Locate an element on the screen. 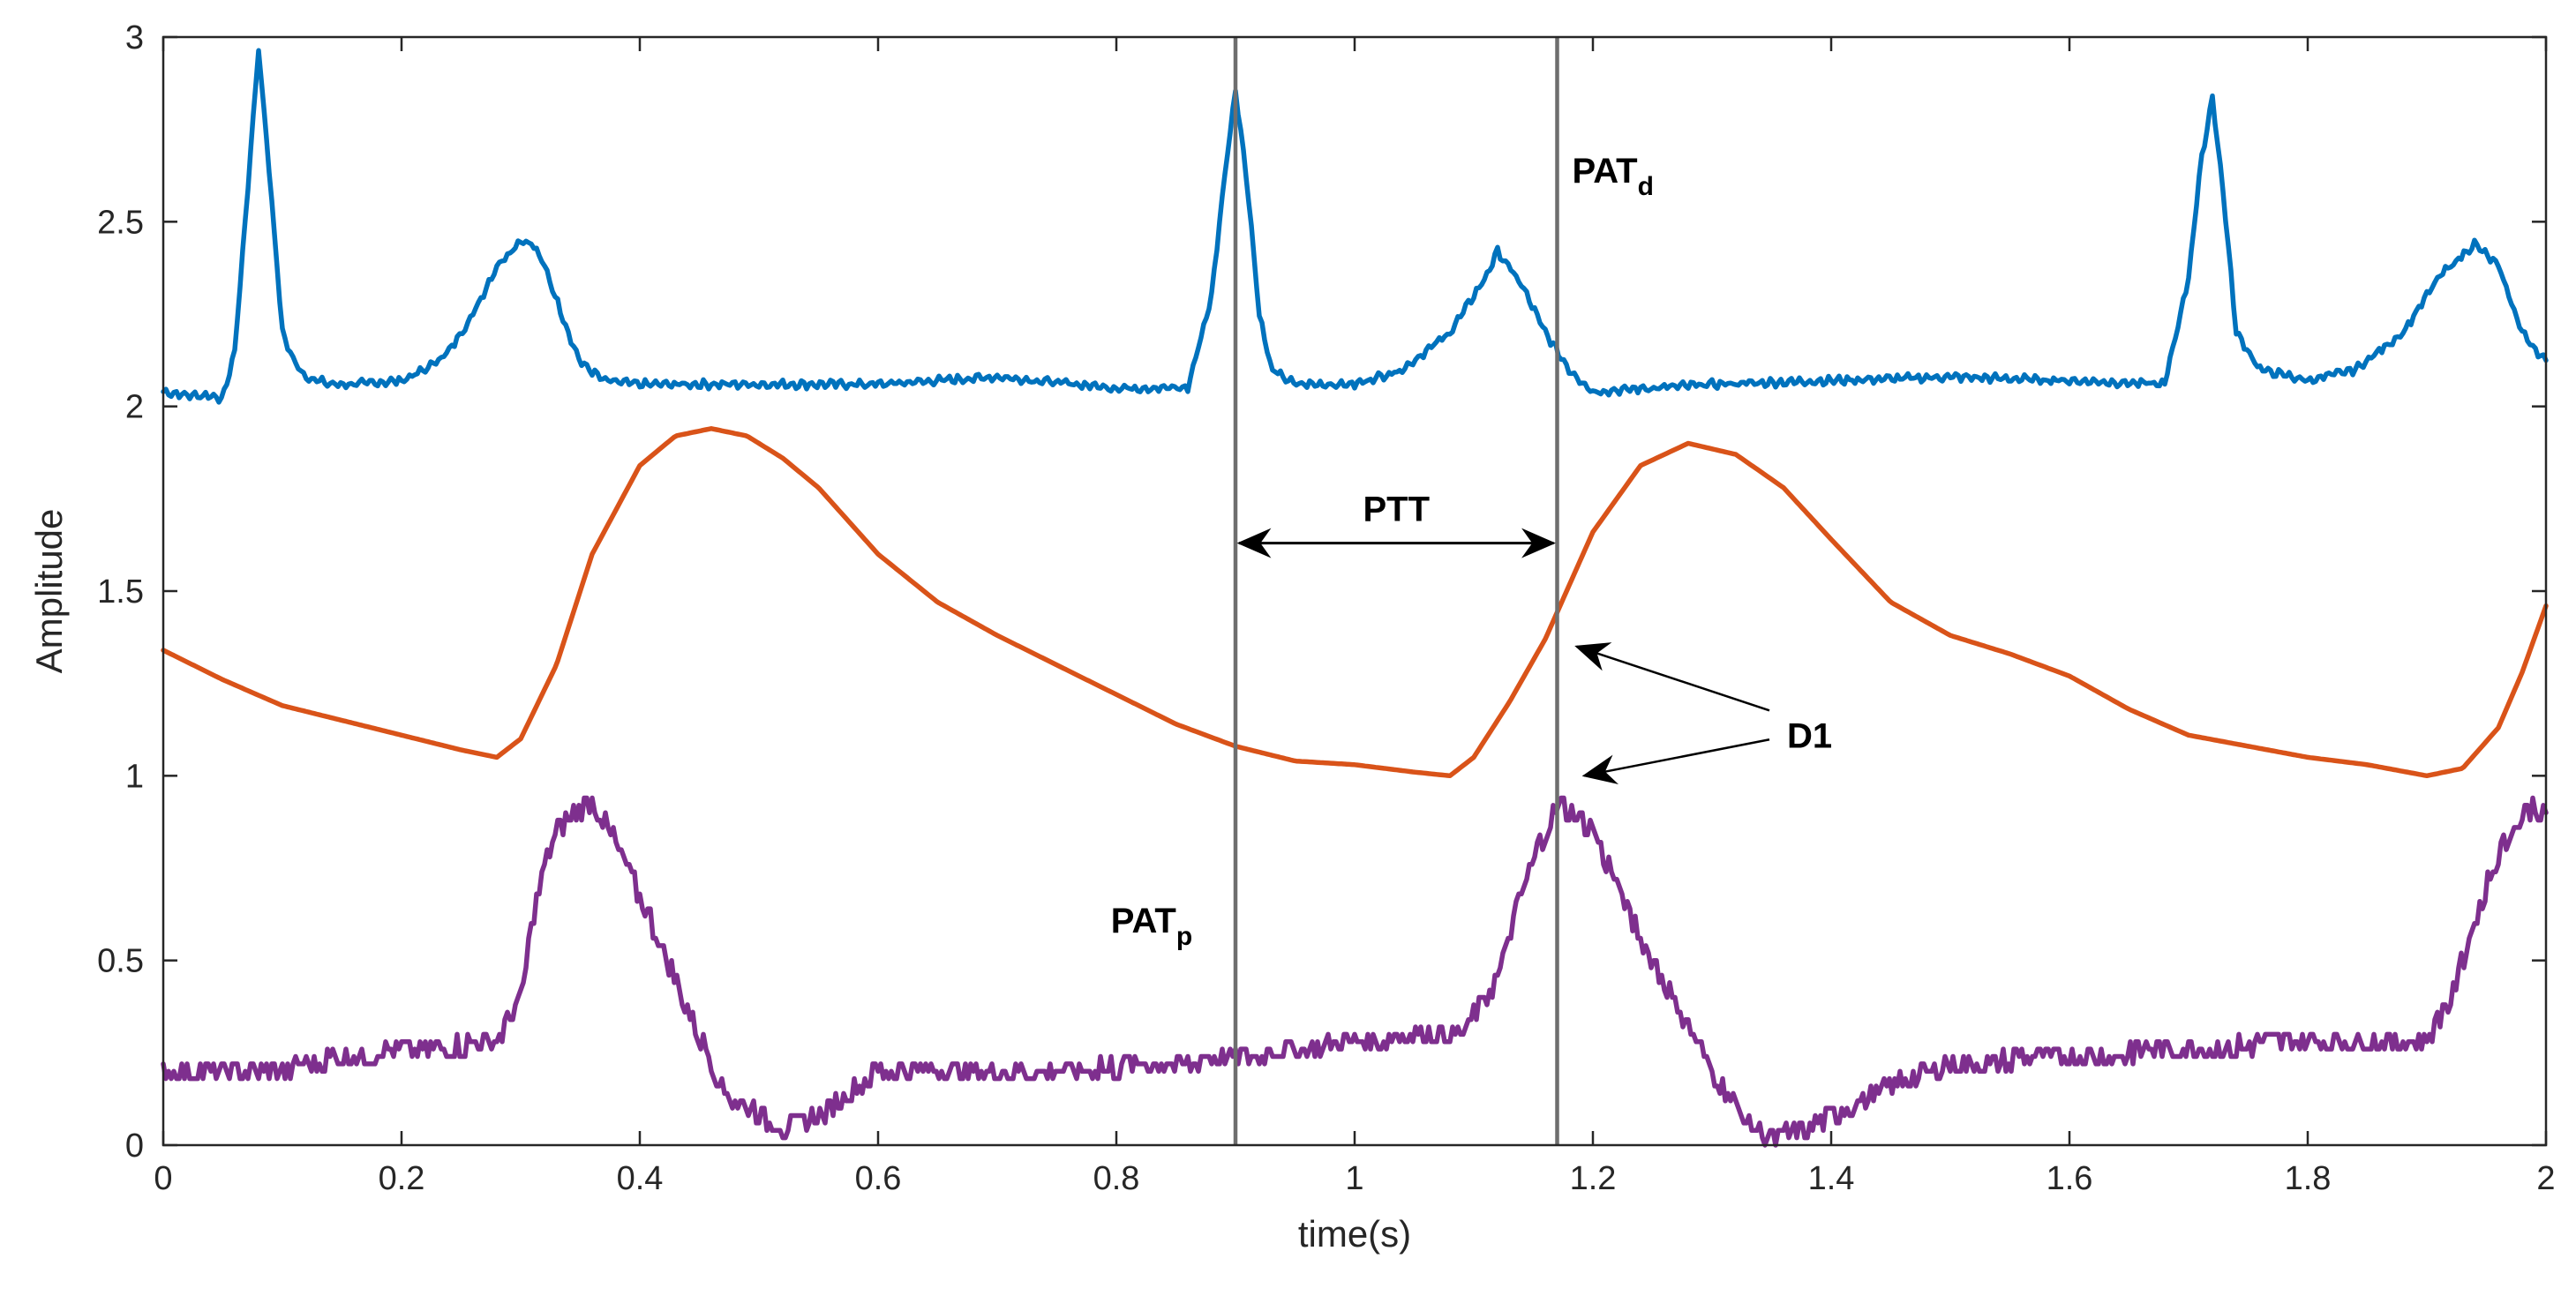  x-axis-label: time(s) is located at coordinates (1354, 1234).